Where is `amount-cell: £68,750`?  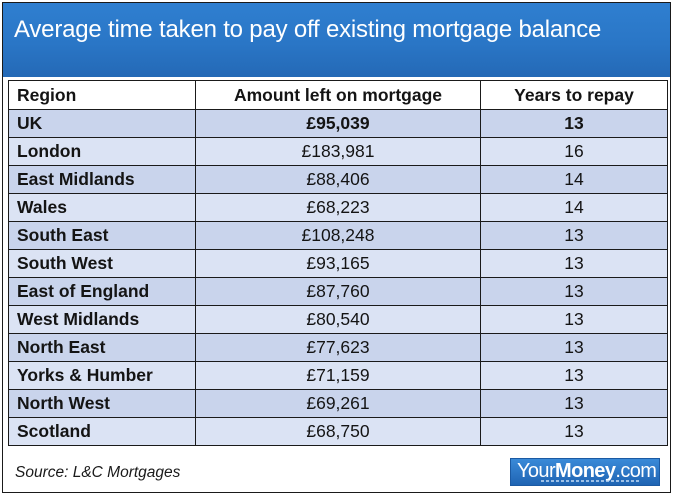
amount-cell: £68,750 is located at coordinates (338, 431).